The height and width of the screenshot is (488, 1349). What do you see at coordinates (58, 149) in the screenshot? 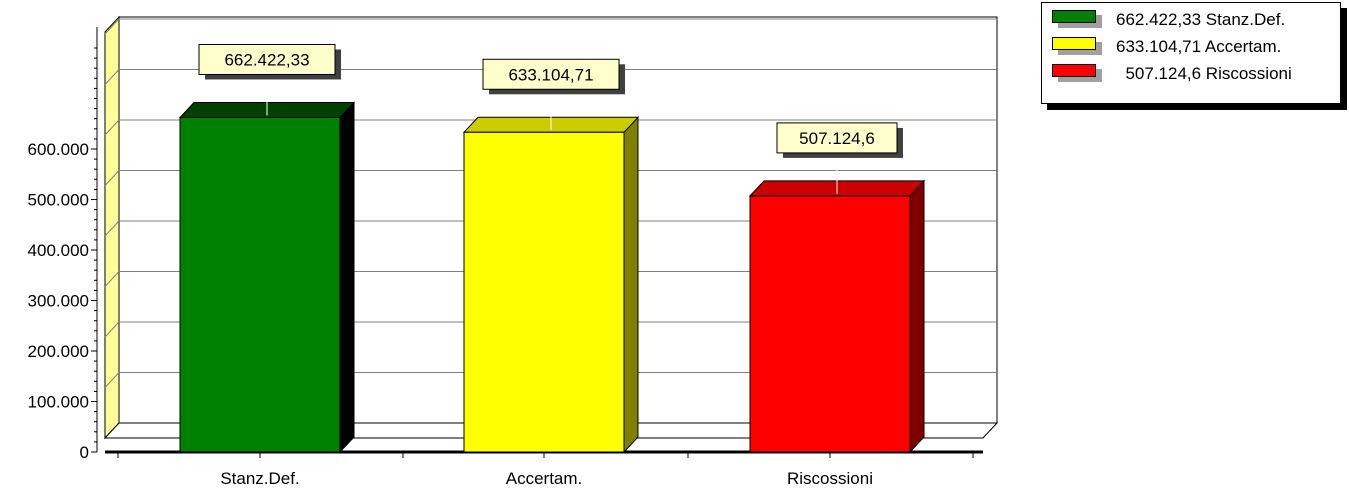
I see `y-tick-label: 600.000` at bounding box center [58, 149].